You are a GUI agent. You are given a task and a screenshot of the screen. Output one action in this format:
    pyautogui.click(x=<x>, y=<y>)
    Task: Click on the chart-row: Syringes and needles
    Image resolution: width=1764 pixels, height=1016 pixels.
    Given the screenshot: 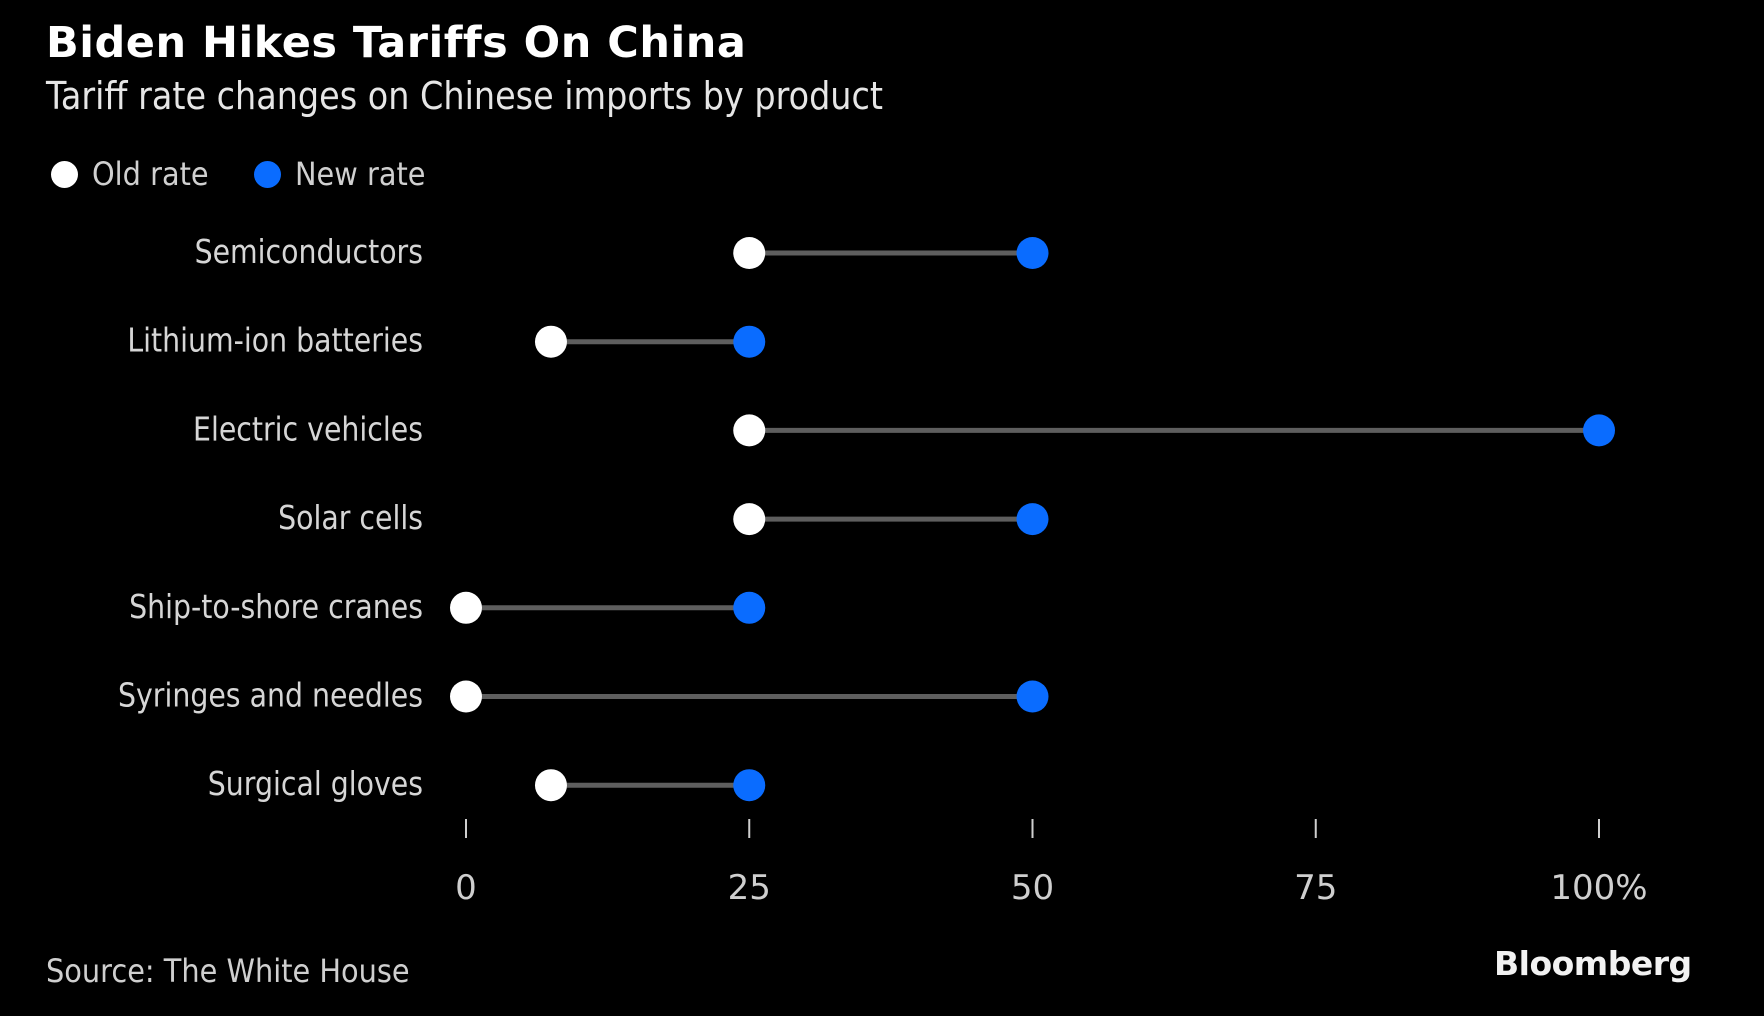 What is the action you would take?
    pyautogui.click(x=583, y=695)
    